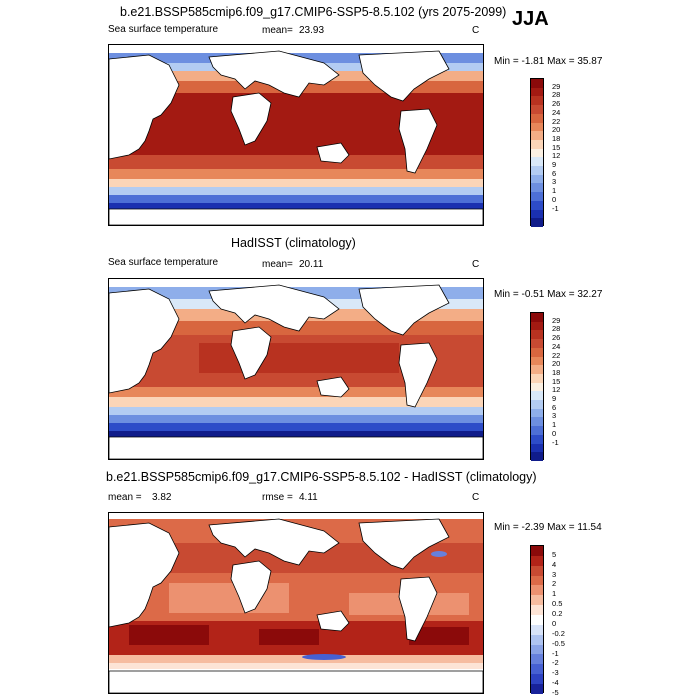 The height and width of the screenshot is (700, 700). I want to click on panel2-title: HadISST (climatology), so click(293, 243).